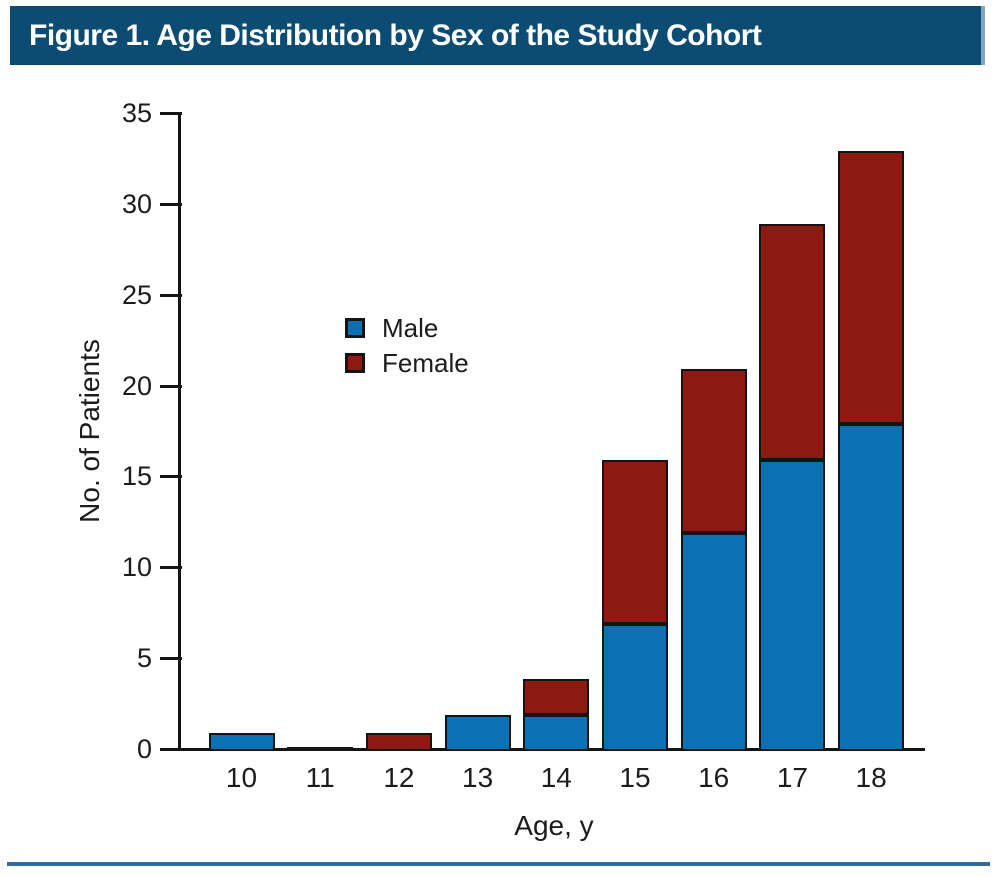 The width and height of the screenshot is (997, 876). I want to click on bottom-rule, so click(498, 864).